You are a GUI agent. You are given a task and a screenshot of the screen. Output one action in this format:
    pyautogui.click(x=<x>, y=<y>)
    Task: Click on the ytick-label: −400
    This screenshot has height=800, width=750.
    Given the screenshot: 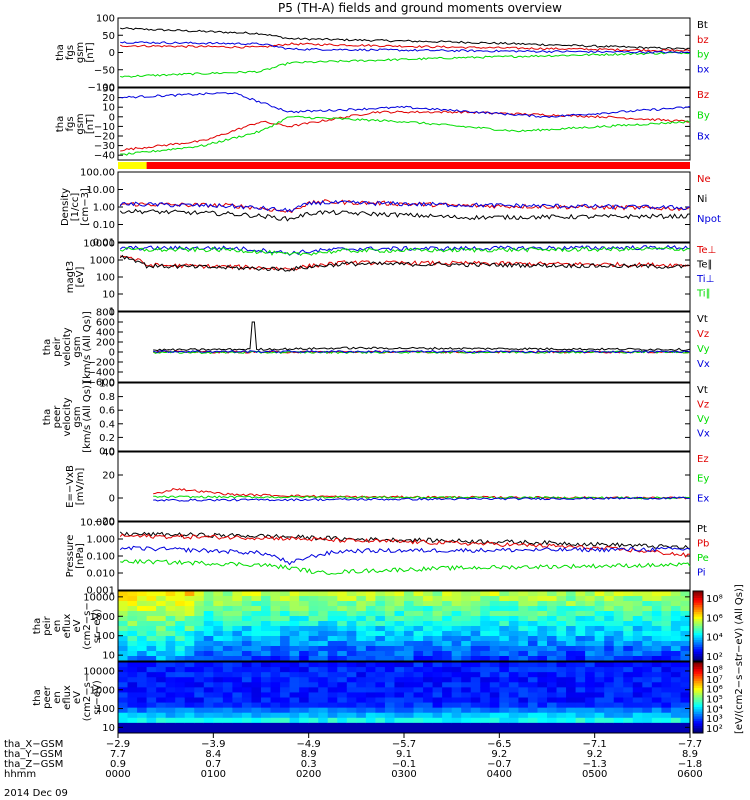 What is the action you would take?
    pyautogui.click(x=101, y=373)
    